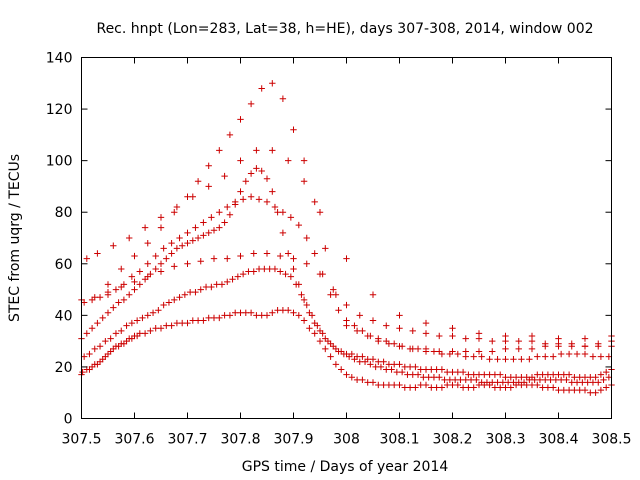 This screenshot has height=480, width=640. I want to click on x-tick-label: 308, so click(346, 440).